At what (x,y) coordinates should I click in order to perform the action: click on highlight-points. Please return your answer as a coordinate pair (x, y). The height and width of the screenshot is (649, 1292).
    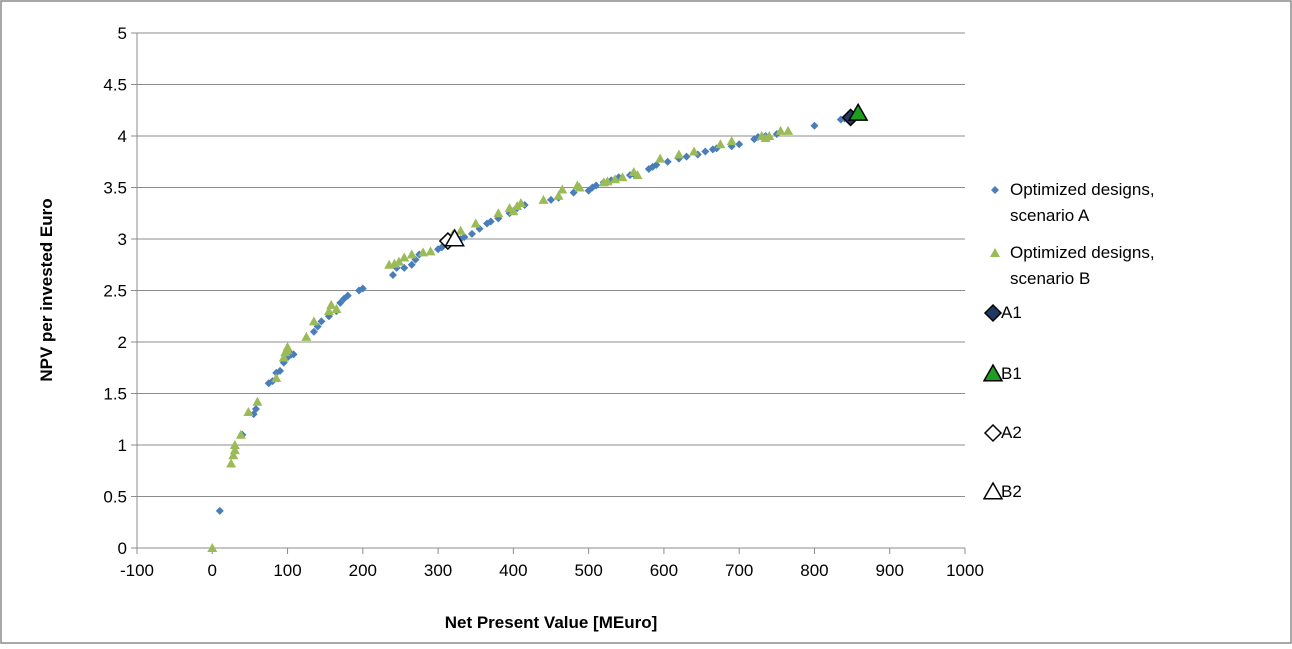
    Looking at the image, I should click on (653, 176).